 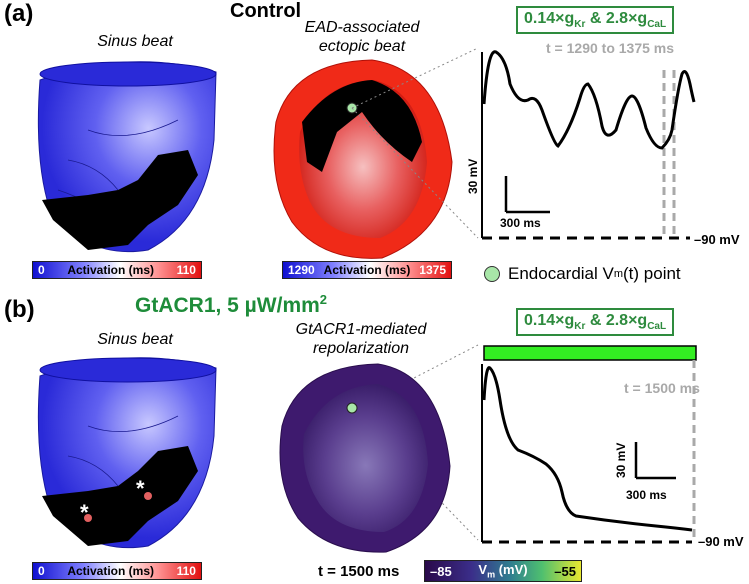 What do you see at coordinates (503, 571) in the screenshot?
I see `colorbar-vm: –85 Vm (mV) –55` at bounding box center [503, 571].